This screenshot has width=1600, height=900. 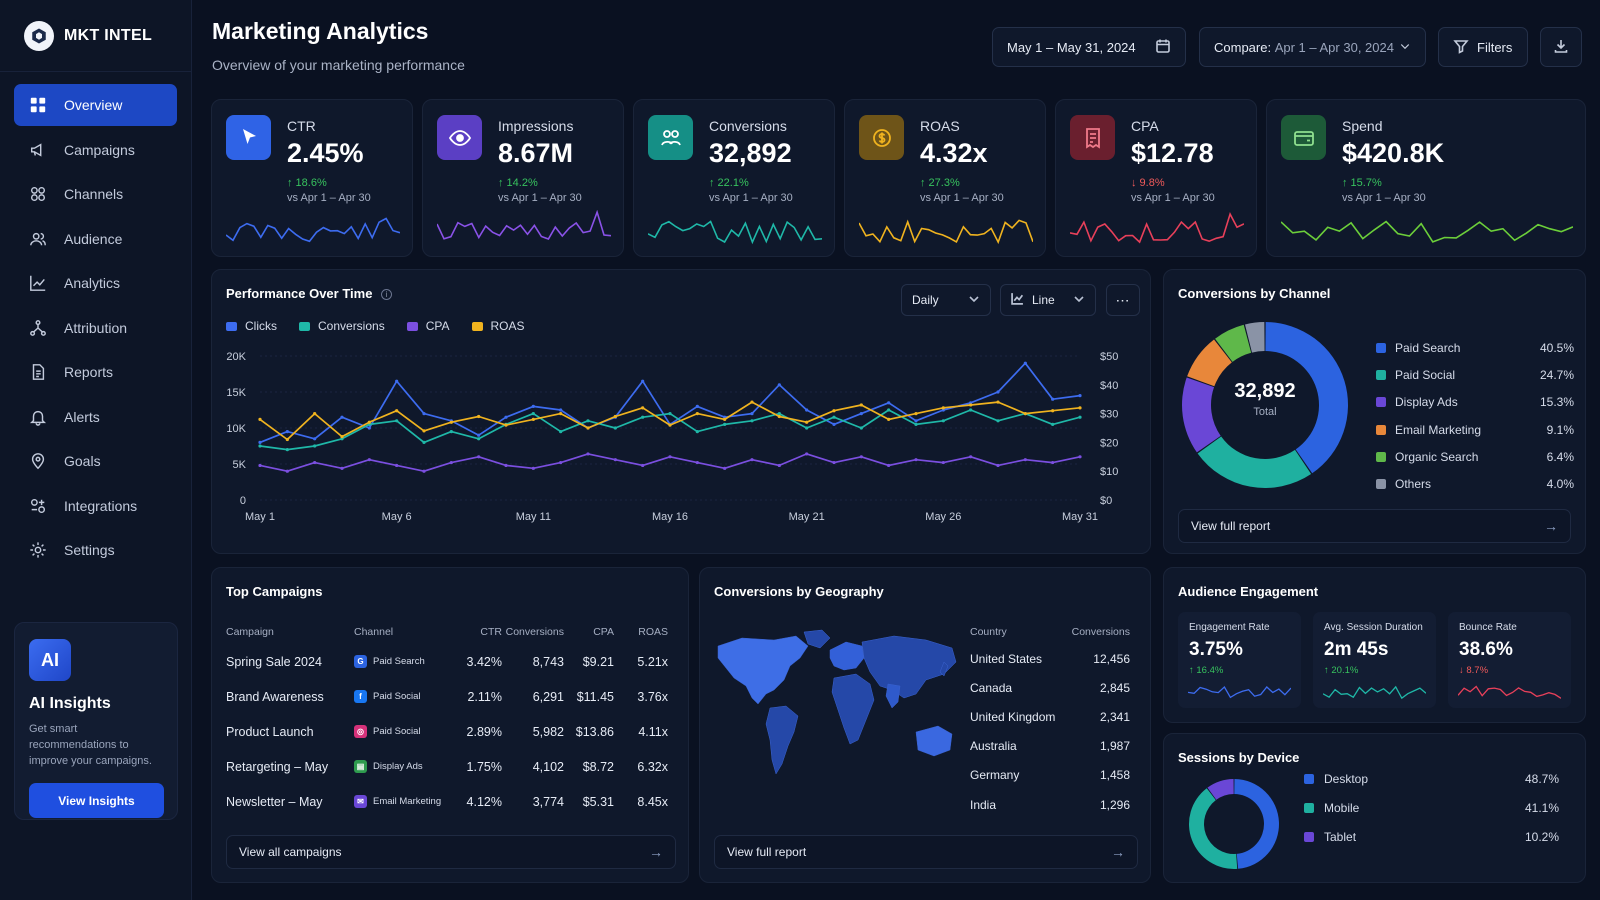 What do you see at coordinates (1156, 178) in the screenshot?
I see `kpi-card-cpa: CPA $12.78 ↓ 9.8% vs Apr 1 – Apr 30` at bounding box center [1156, 178].